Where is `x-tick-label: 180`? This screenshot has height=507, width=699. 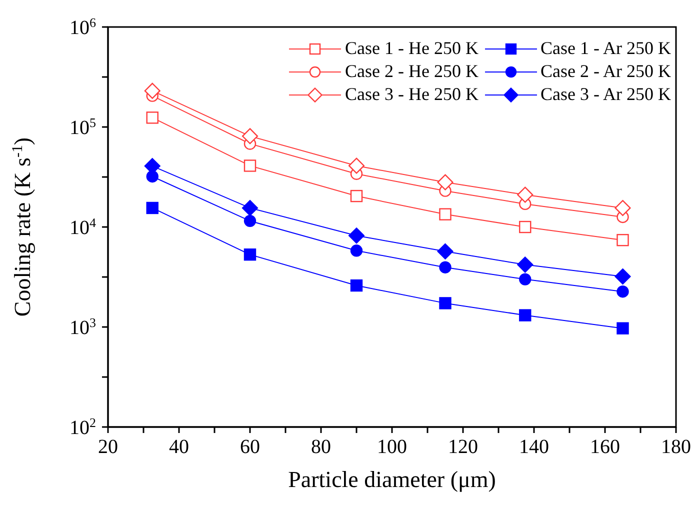
x-tick-label: 180 is located at coordinates (676, 447).